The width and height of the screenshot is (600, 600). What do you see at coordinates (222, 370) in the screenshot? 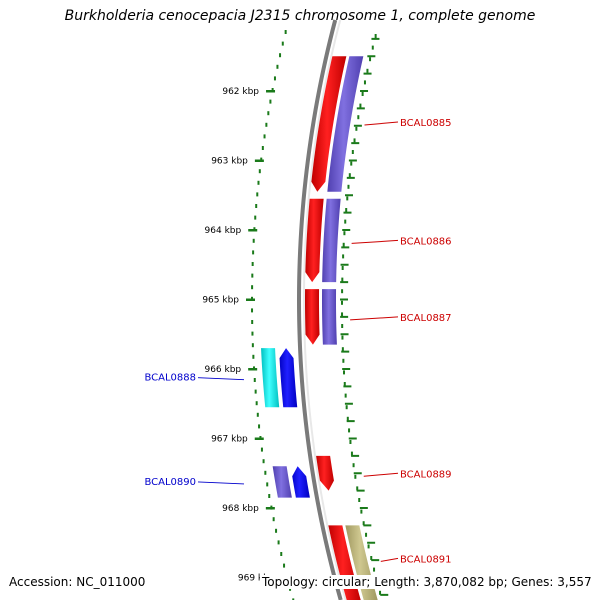
I see `kbp-scale-label: 966 kbp` at bounding box center [222, 370].